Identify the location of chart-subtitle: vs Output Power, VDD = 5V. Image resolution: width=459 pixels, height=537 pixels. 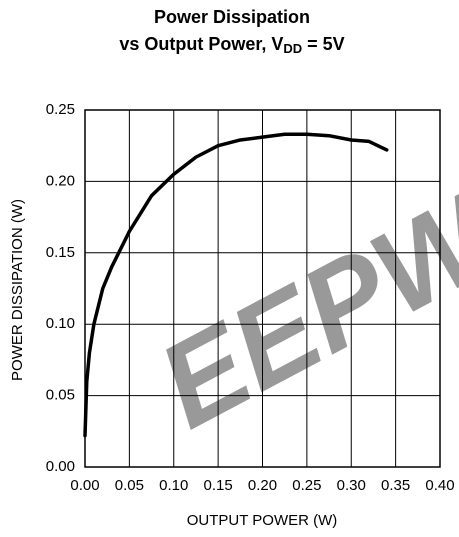
(231, 45).